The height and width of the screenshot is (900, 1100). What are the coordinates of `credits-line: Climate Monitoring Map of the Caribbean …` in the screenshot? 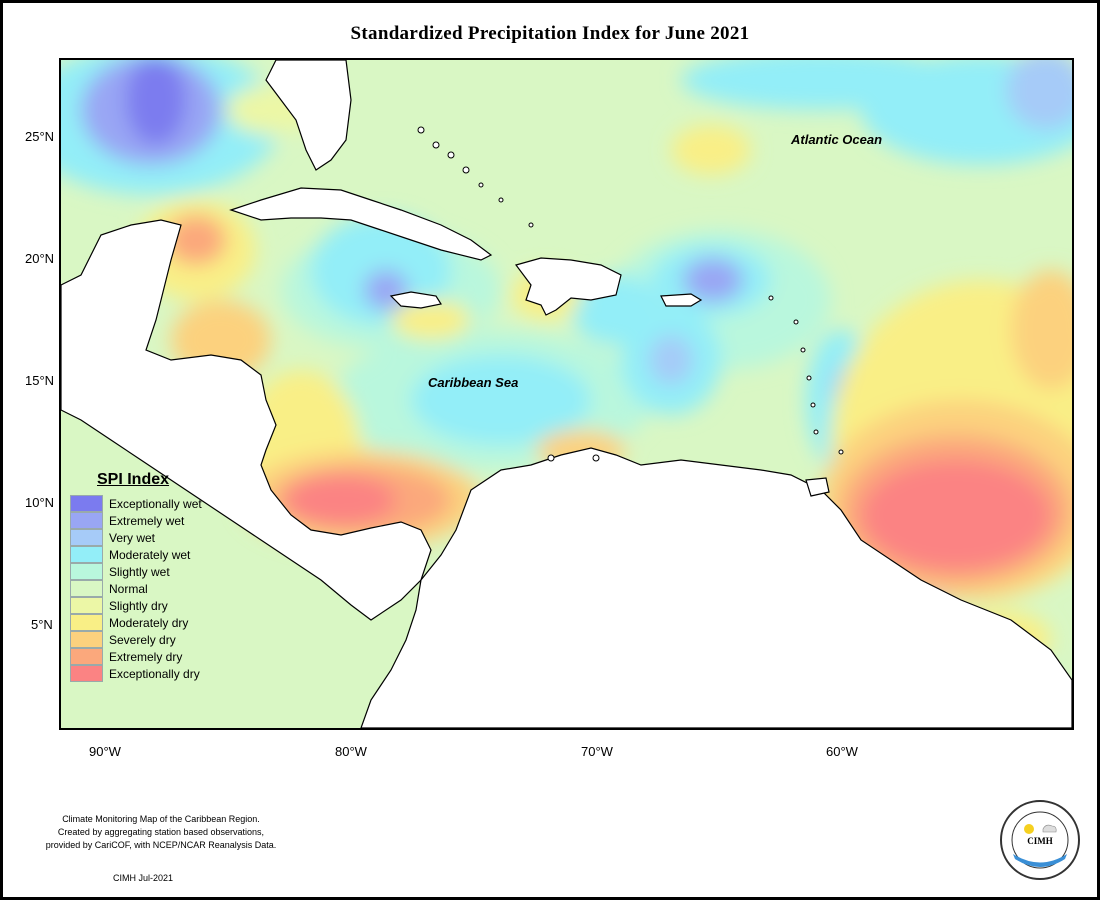 It's located at (161, 819).